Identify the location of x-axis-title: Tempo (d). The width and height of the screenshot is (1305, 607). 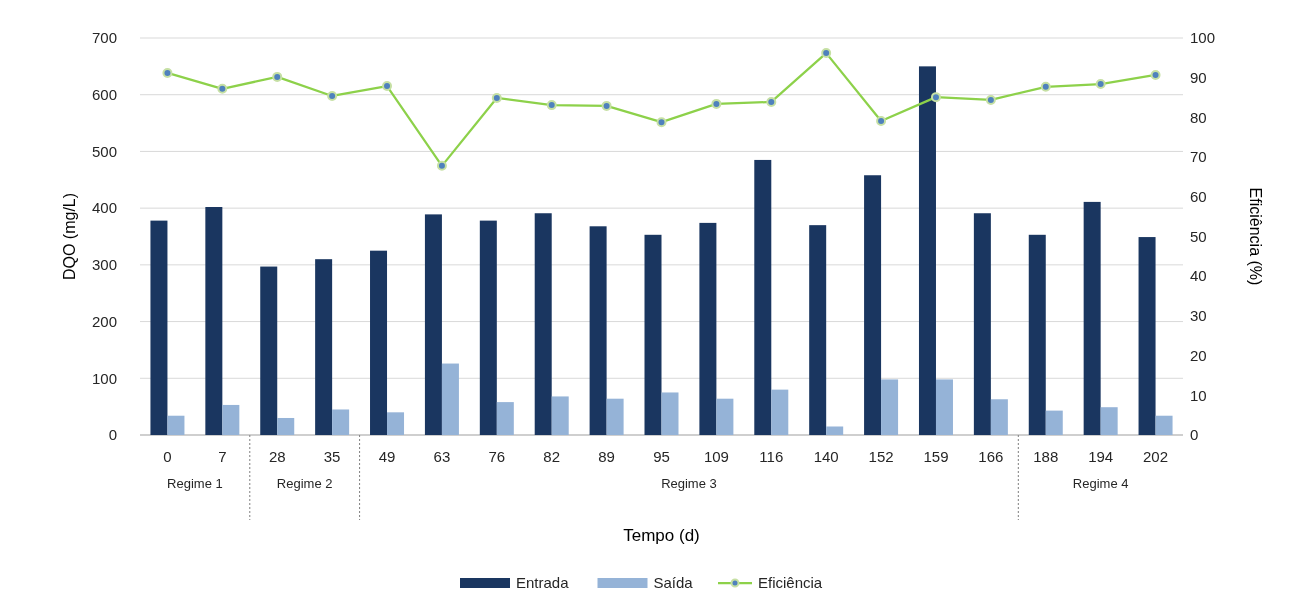
(661, 535).